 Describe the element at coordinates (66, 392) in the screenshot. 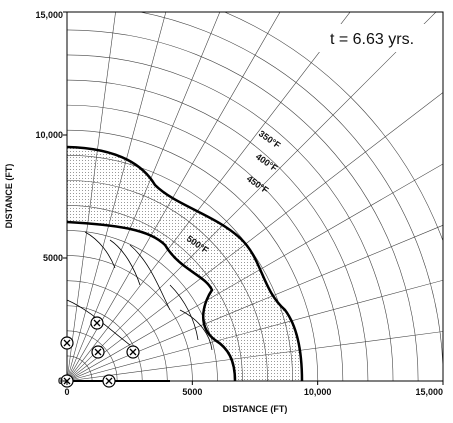

I see `x-tick-label: 0` at that location.